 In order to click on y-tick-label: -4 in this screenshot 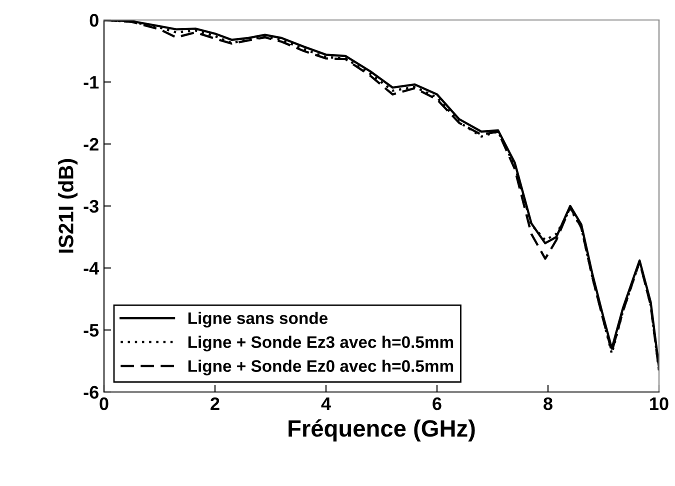, I will do `click(92, 268)`.